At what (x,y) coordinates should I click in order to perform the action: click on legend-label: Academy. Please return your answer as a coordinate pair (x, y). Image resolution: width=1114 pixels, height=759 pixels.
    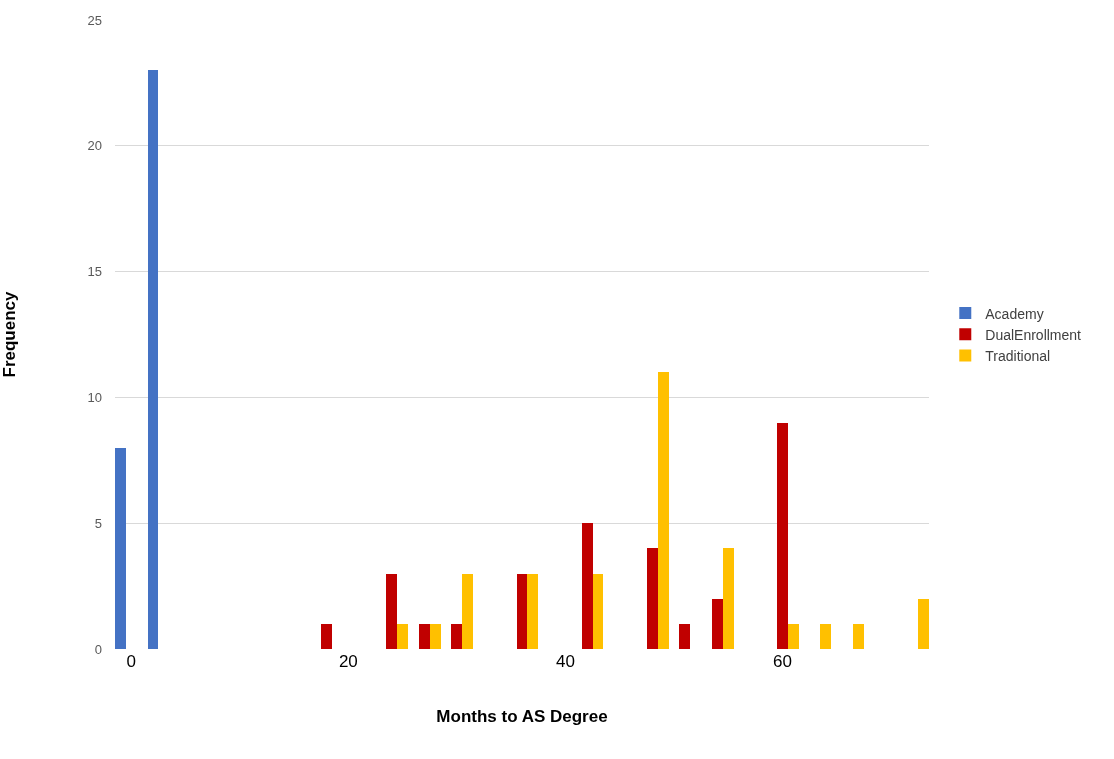
    Looking at the image, I should click on (1014, 313).